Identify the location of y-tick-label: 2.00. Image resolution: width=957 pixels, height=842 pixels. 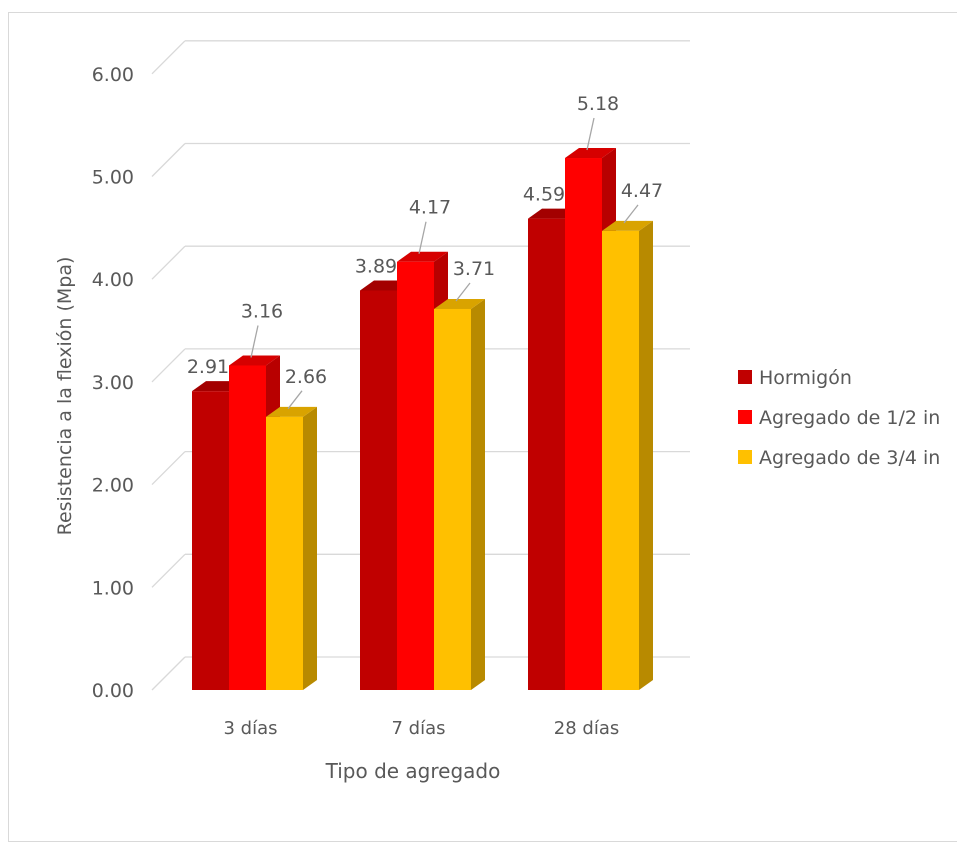
(113, 486).